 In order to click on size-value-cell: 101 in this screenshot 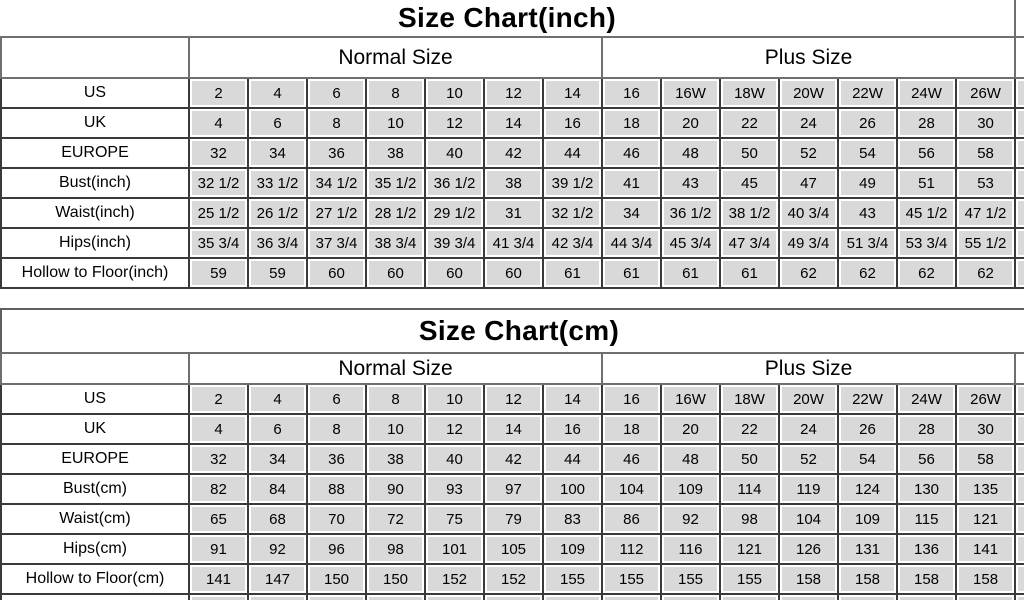, I will do `click(454, 549)`.